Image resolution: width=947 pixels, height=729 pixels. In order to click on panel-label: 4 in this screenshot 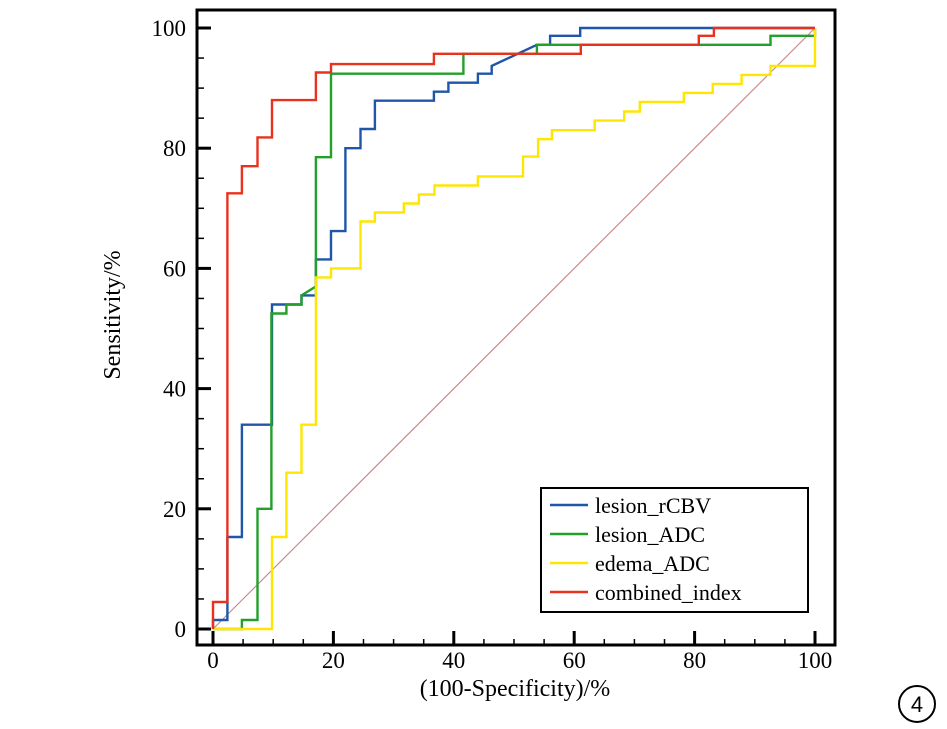, I will do `click(917, 704)`.